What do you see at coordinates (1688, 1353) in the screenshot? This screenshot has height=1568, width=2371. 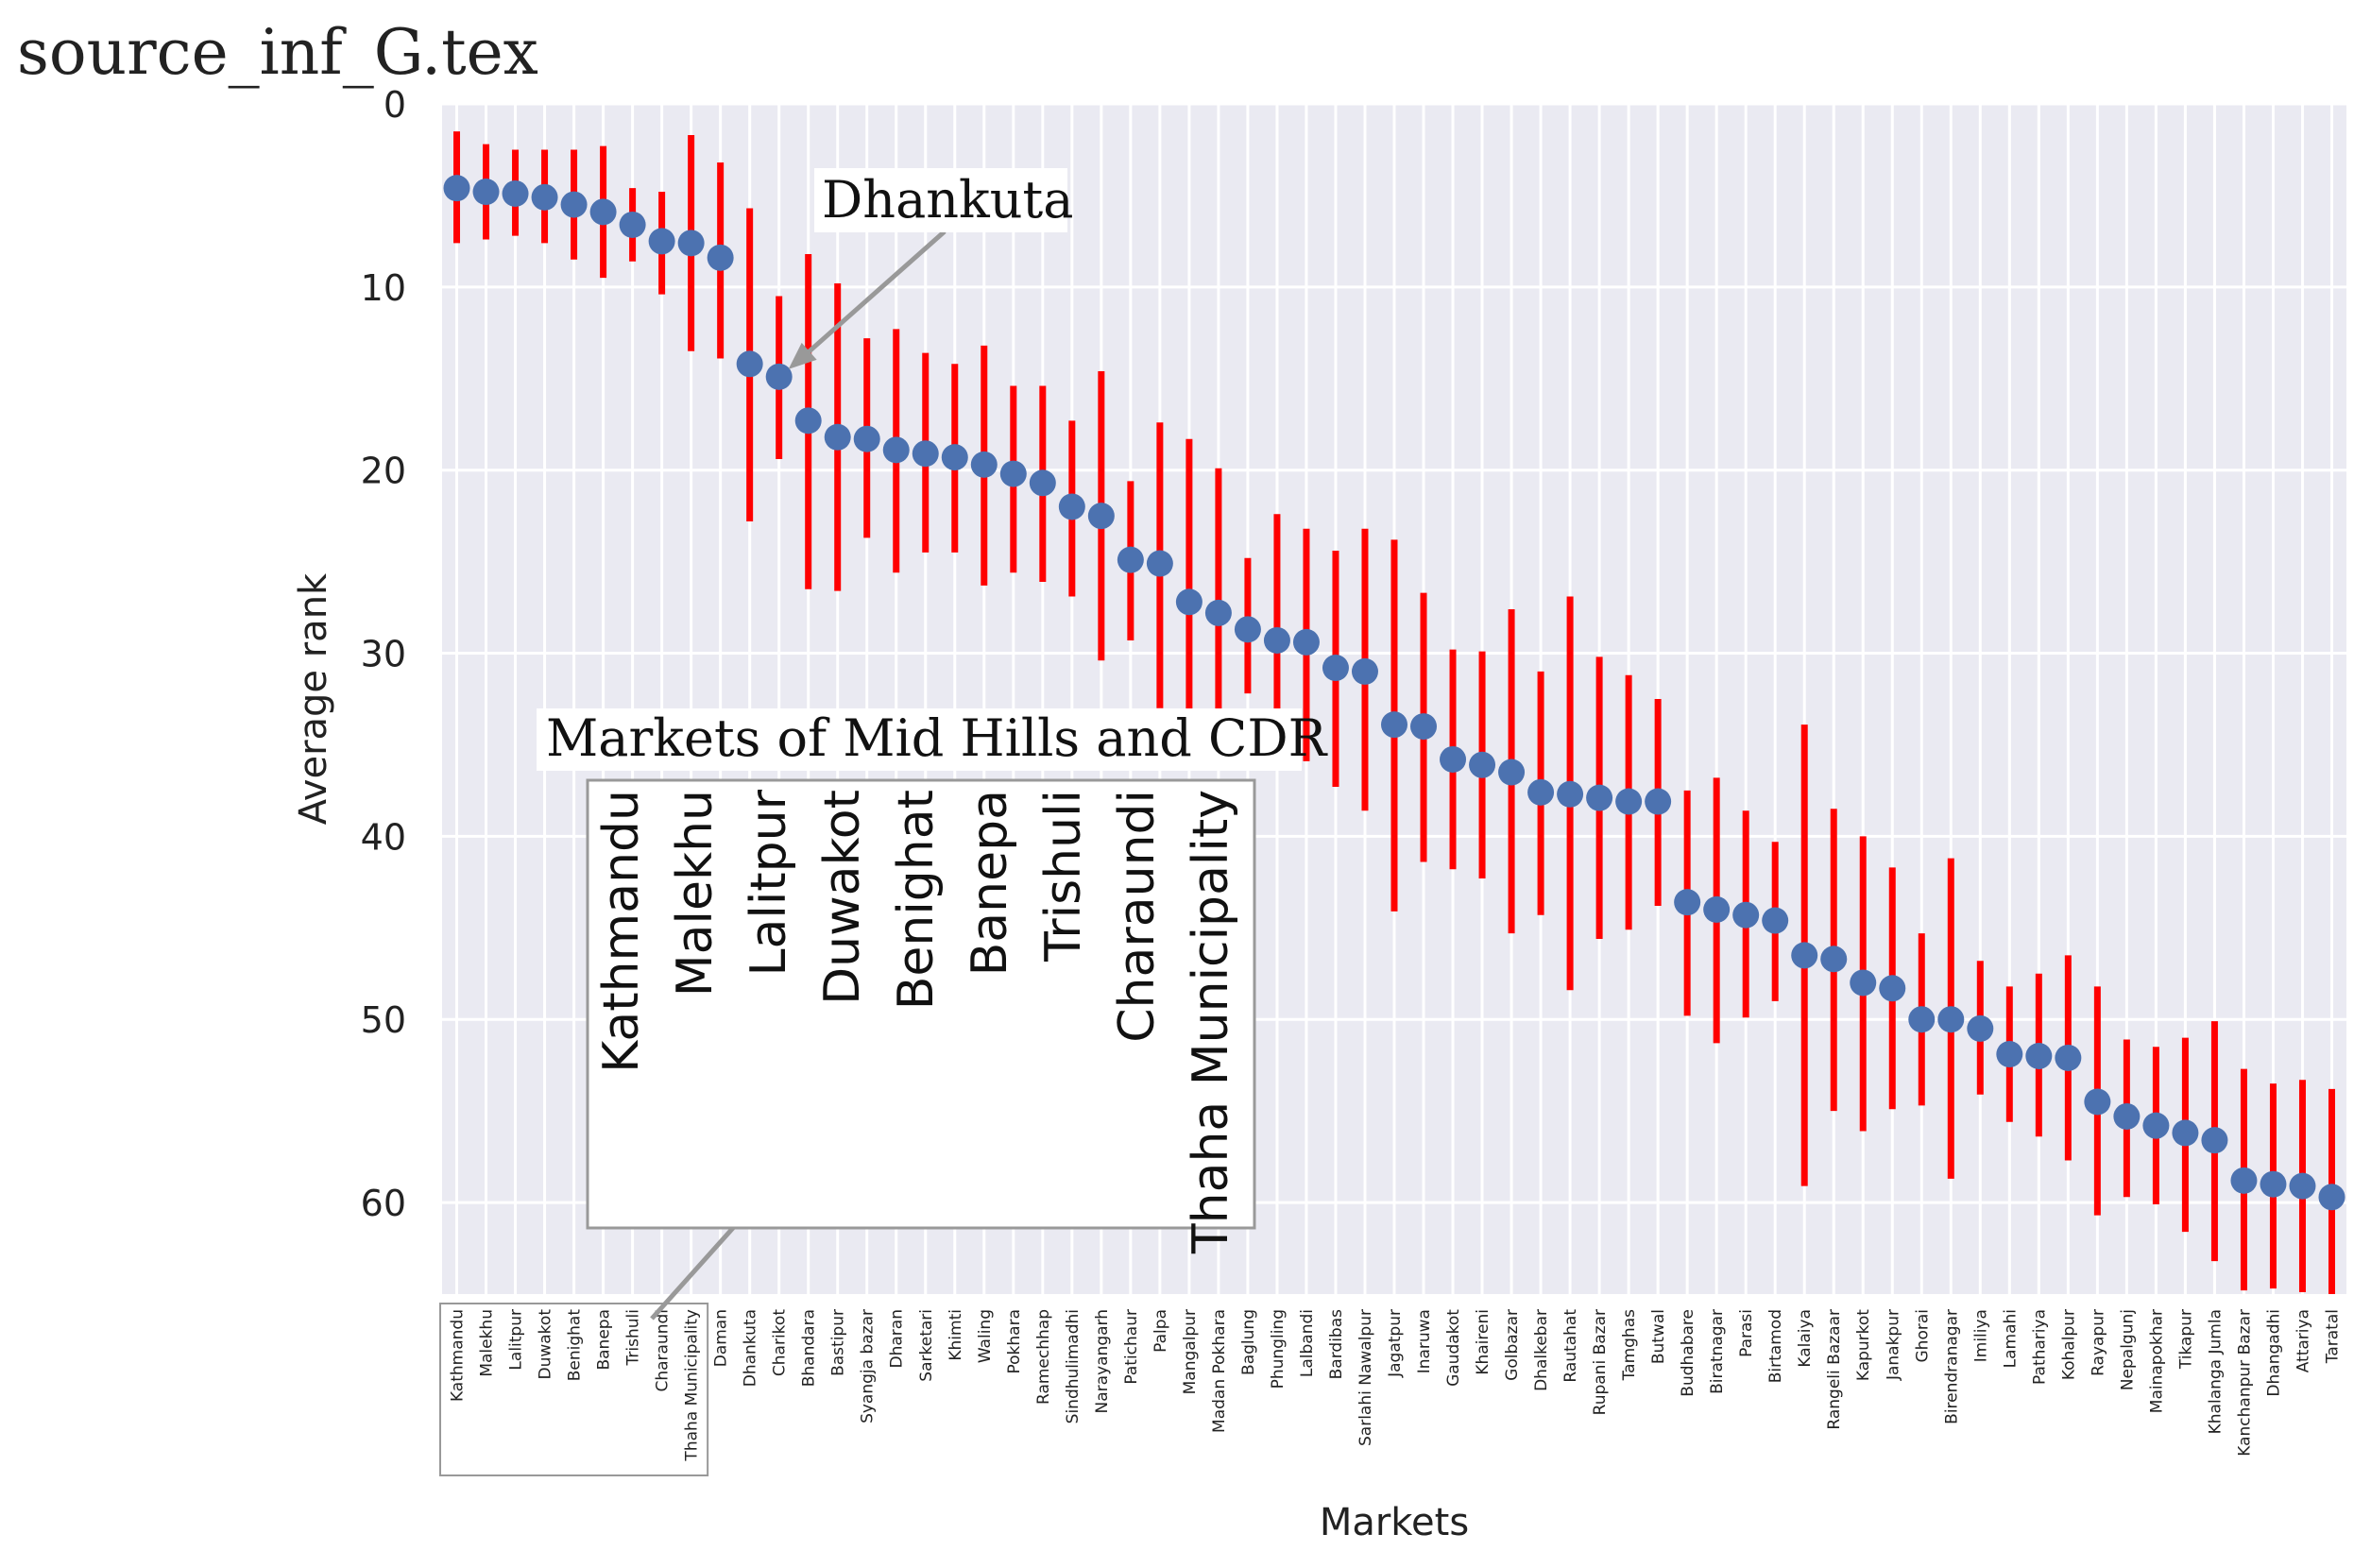 I see `x-tick-label: Budhabare` at bounding box center [1688, 1353].